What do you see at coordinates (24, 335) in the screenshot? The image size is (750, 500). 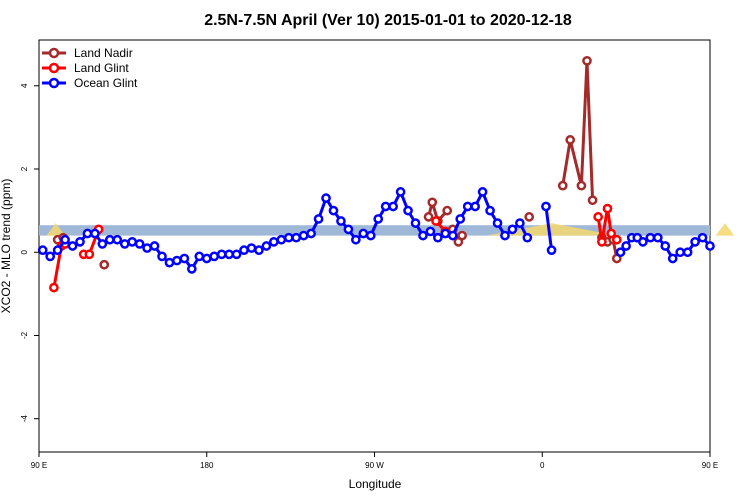 I see `y-tick-label: -2` at bounding box center [24, 335].